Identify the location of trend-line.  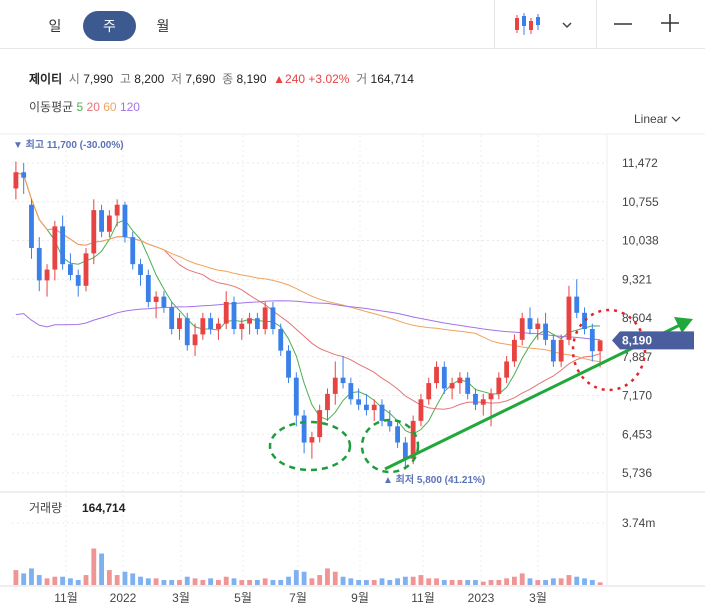
(532, 397).